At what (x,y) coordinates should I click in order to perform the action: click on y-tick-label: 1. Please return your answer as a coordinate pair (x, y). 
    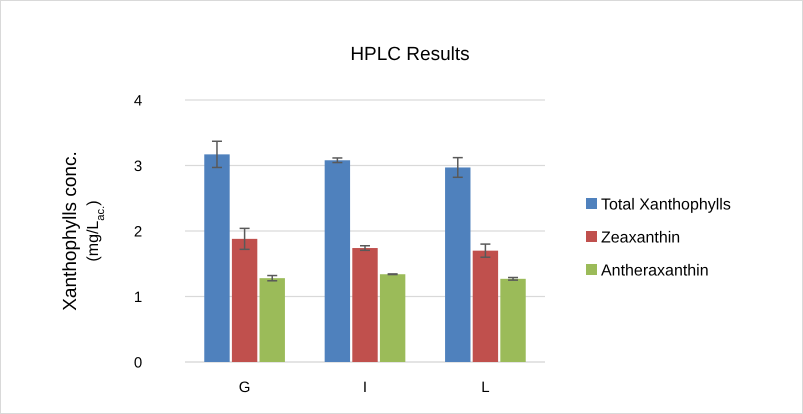
    Looking at the image, I should click on (138, 297).